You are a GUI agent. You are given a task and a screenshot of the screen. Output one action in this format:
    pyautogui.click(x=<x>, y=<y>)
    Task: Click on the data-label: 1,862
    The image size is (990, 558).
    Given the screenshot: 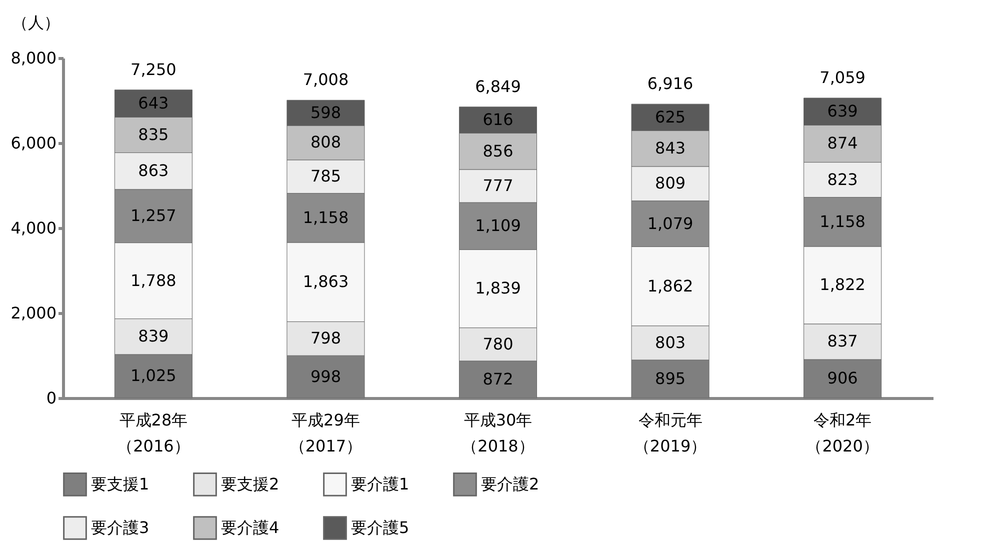 What is the action you would take?
    pyautogui.click(x=670, y=286)
    